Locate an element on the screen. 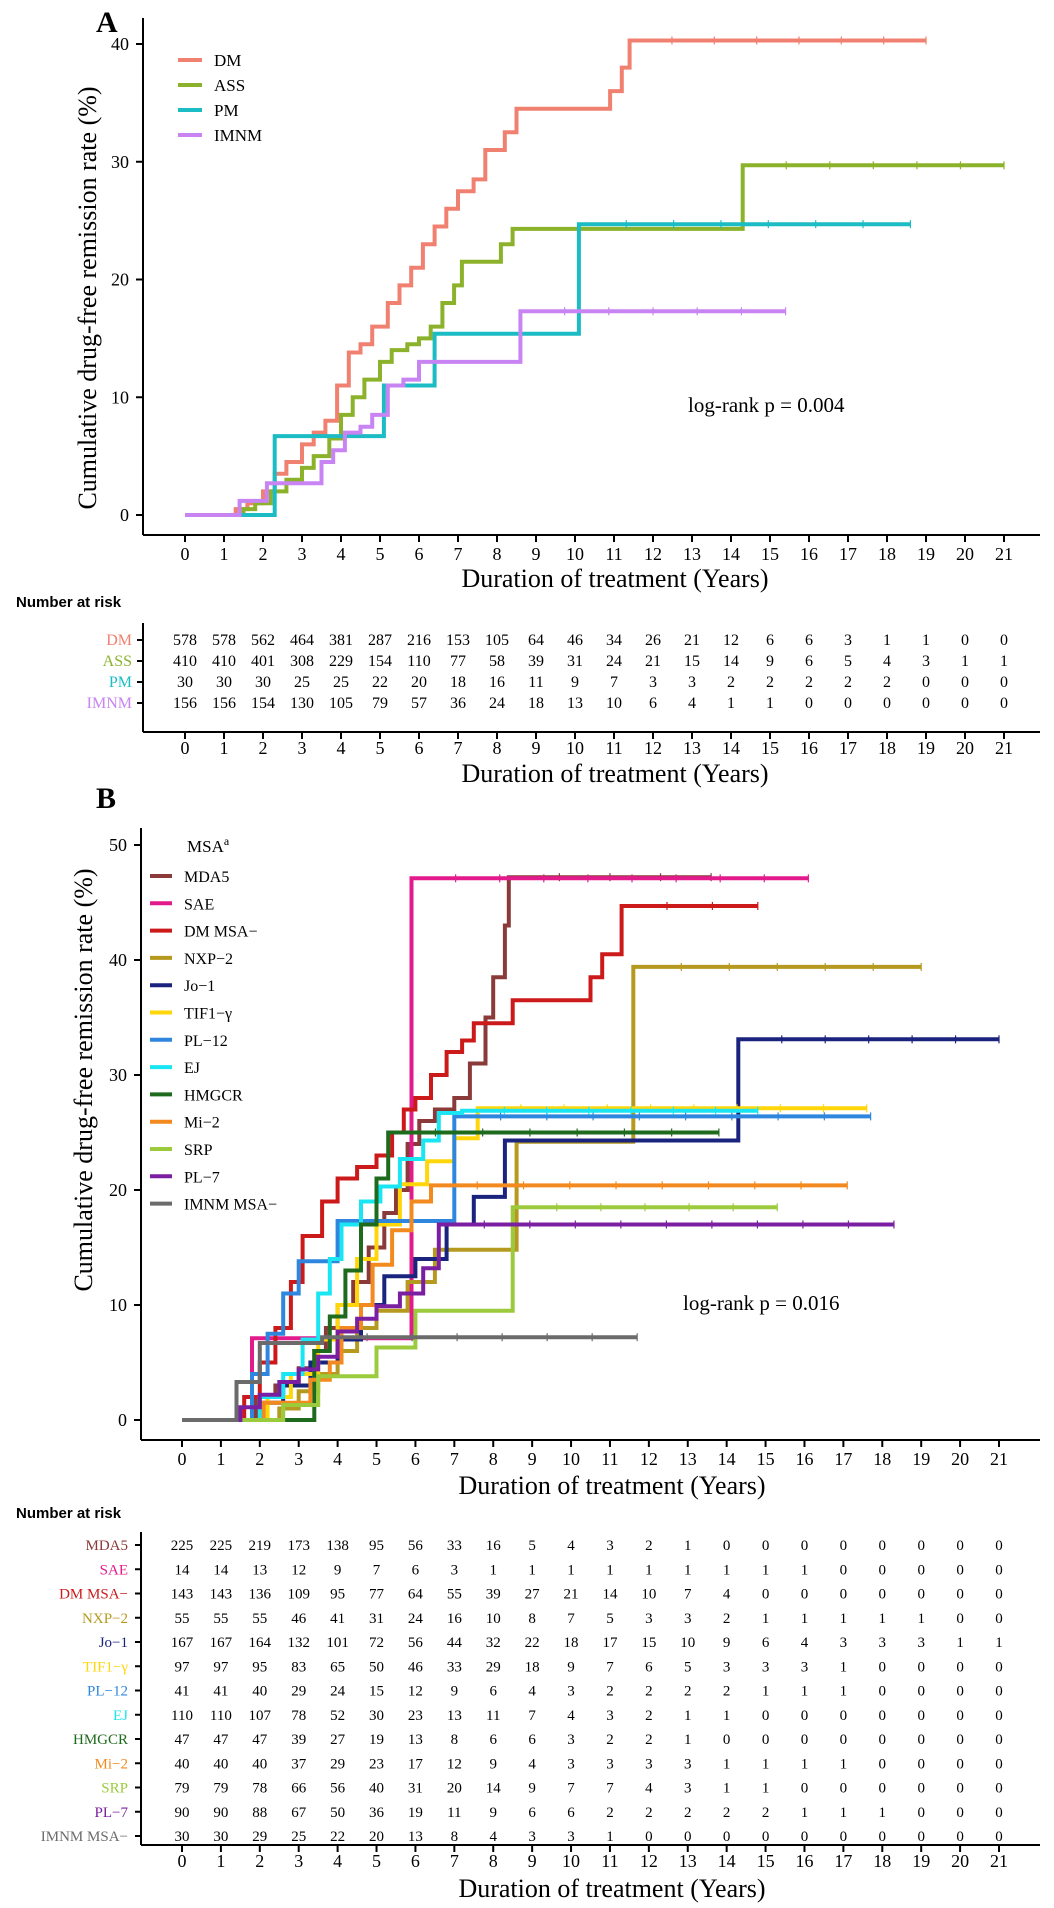 The width and height of the screenshot is (1054, 1908). risk-value: 105 is located at coordinates (497, 640).